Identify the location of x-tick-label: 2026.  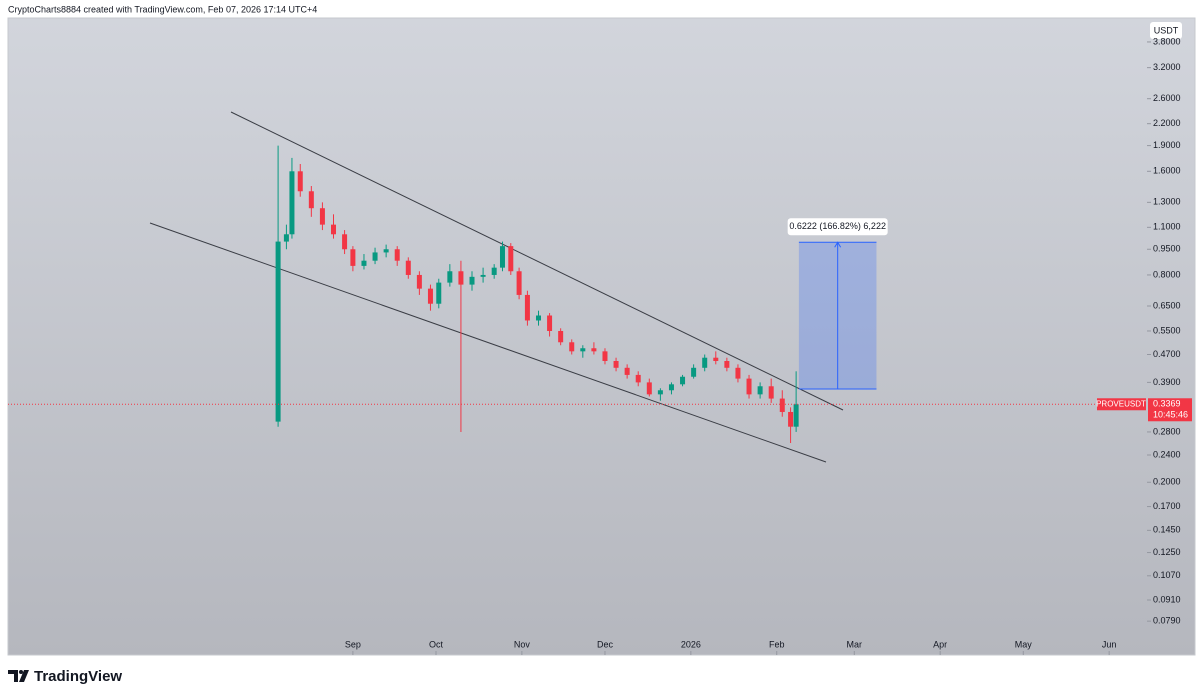
(691, 644).